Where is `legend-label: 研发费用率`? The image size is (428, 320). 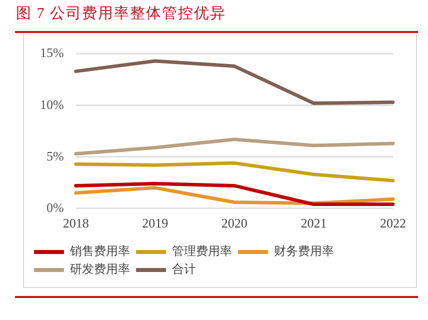
legend-label: 研发费用率 is located at coordinates (100, 269).